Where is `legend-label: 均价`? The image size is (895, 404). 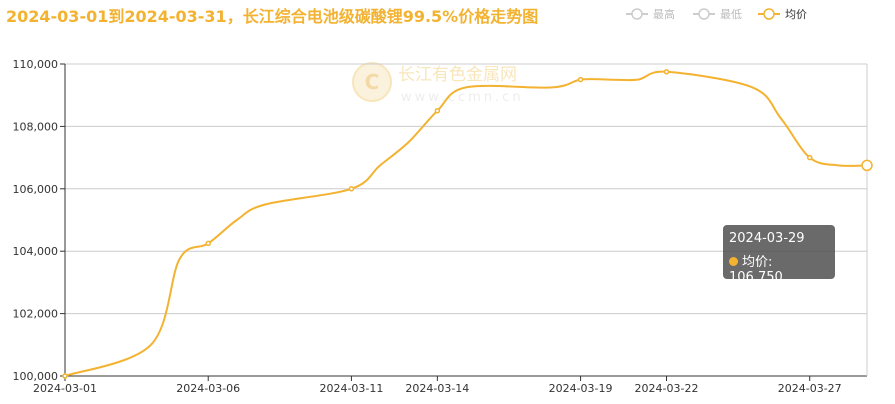
legend-label: 均价 is located at coordinates (796, 14).